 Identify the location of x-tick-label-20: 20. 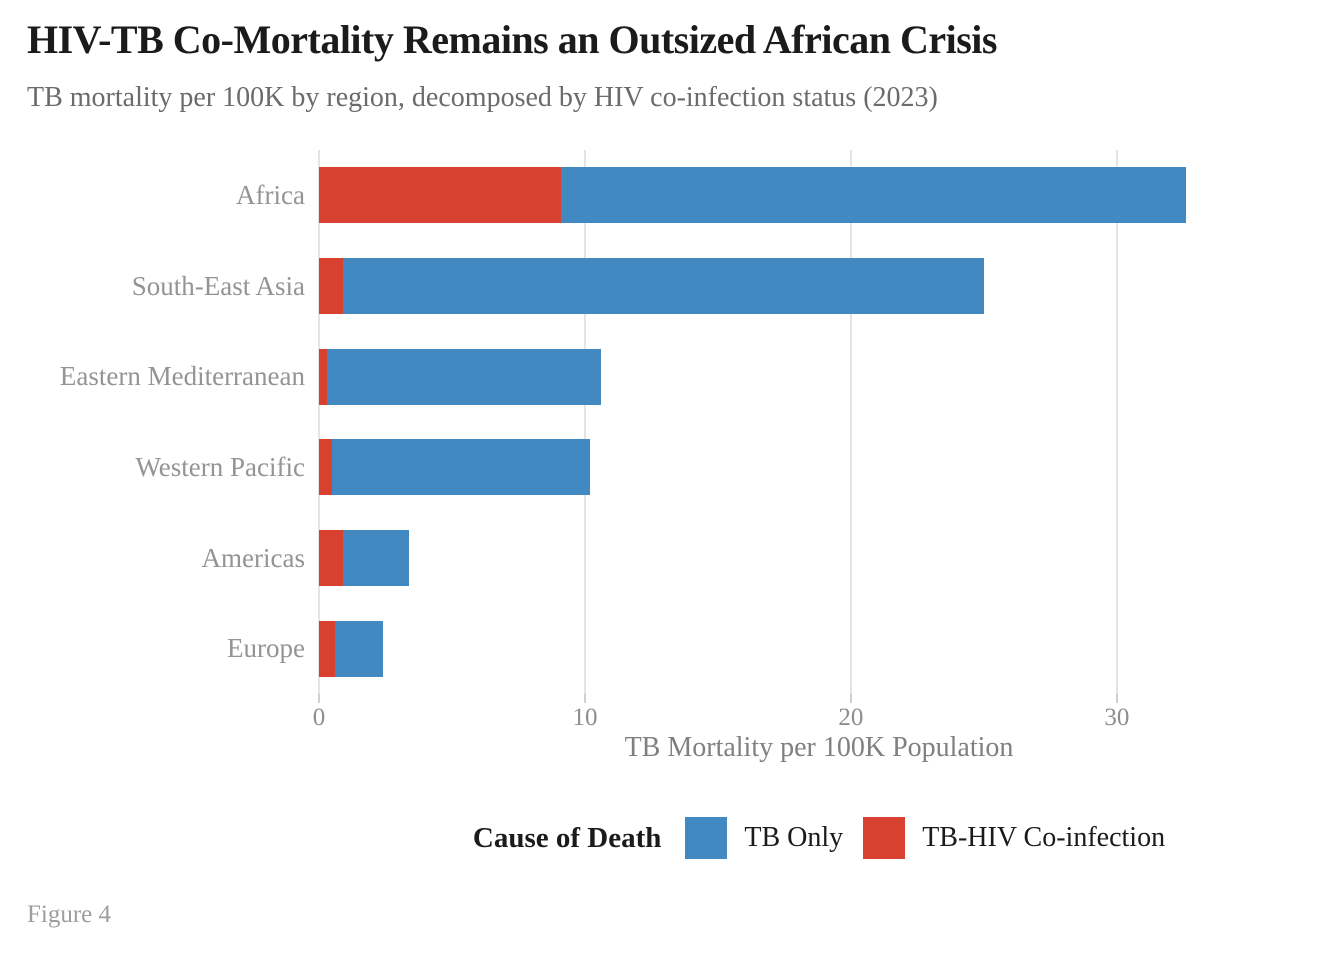
(851, 717).